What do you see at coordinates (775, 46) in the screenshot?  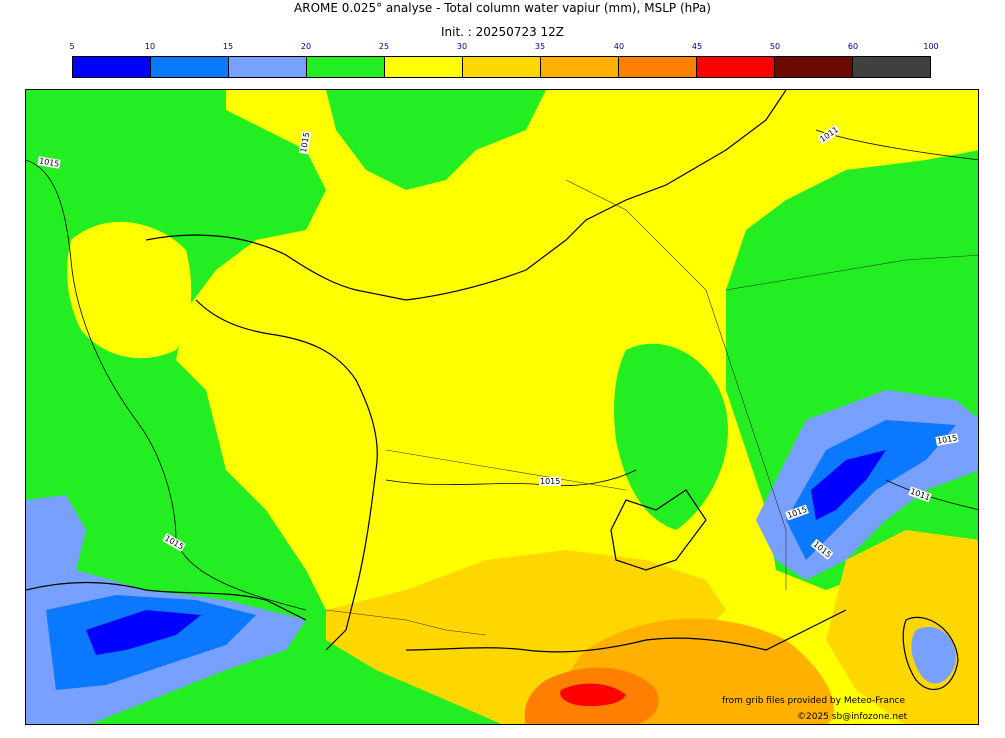 I see `colorbar-tick-label: 50` at bounding box center [775, 46].